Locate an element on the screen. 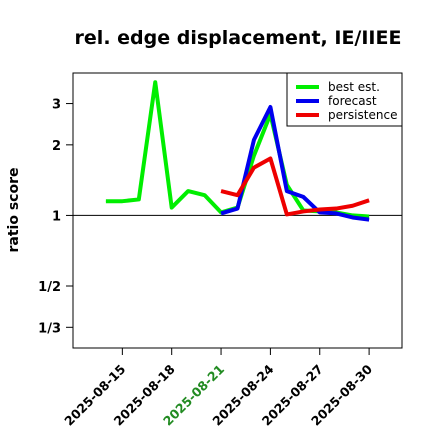 This screenshot has width=440, height=440. legend-label: forecast is located at coordinates (352, 101).